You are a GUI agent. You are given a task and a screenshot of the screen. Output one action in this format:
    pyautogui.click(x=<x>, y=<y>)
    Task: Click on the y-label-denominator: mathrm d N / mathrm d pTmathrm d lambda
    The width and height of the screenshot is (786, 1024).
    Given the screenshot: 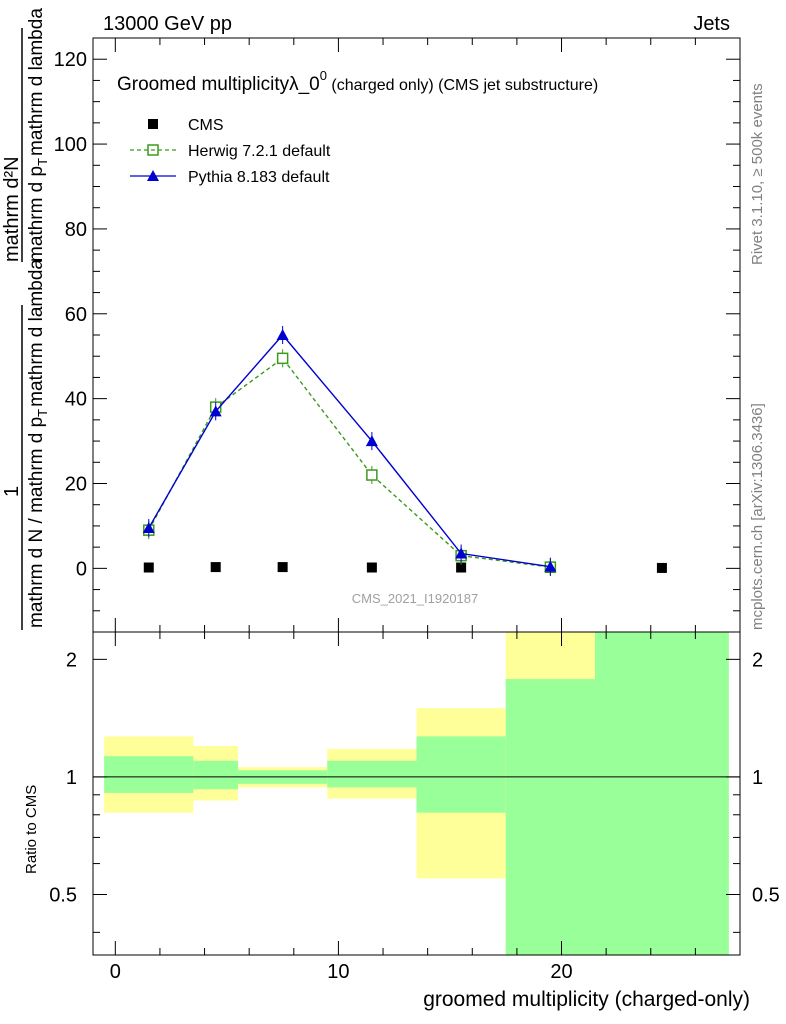 What is the action you would take?
    pyautogui.click(x=38, y=443)
    